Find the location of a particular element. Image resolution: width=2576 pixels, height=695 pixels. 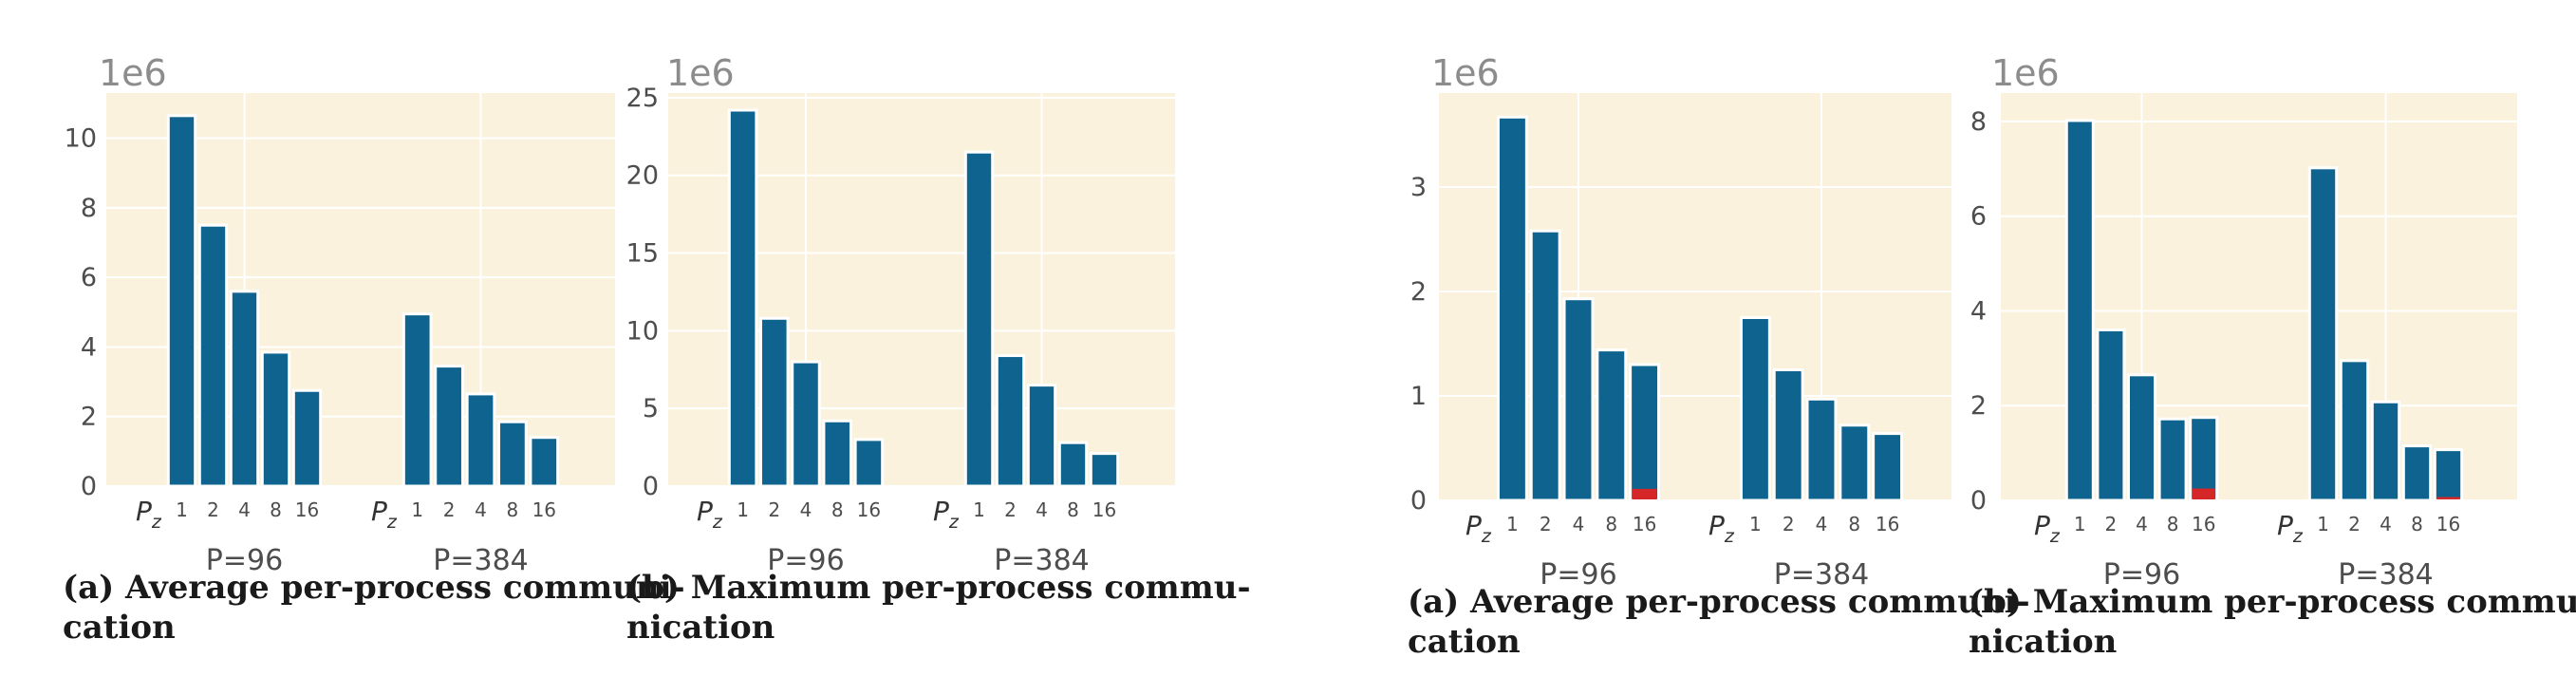

caption-left-b-line2: nication is located at coordinates (701, 628).